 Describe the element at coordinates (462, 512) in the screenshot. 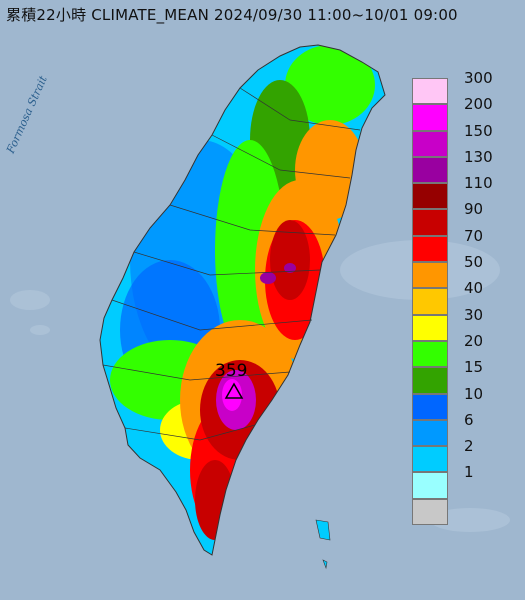

I see `legend-row` at that location.